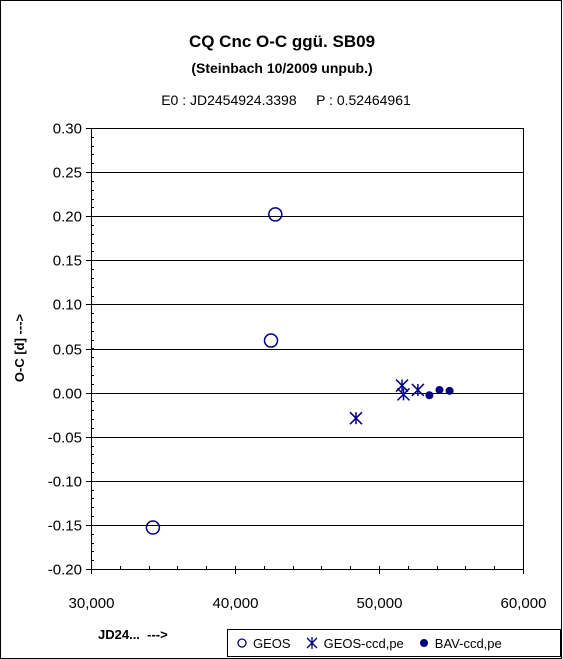  What do you see at coordinates (67, 173) in the screenshot?
I see `y-tick-label: 0.25` at bounding box center [67, 173].